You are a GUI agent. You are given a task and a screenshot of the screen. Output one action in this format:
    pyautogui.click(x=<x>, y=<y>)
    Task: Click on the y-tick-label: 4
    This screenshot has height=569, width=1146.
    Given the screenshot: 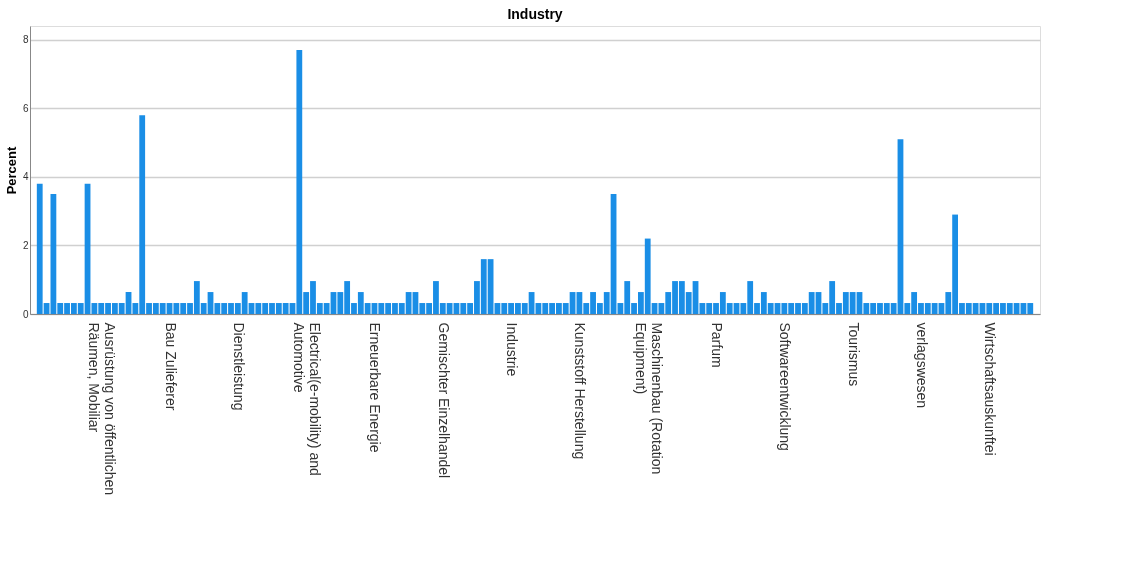 What is the action you would take?
    pyautogui.click(x=25, y=177)
    